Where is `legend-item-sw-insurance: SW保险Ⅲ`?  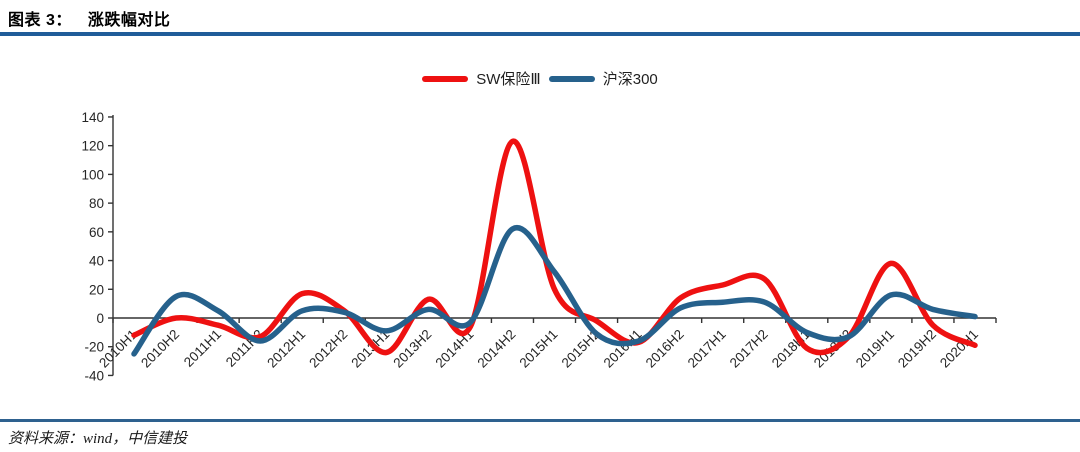
legend-item-sw-insurance: SW保险Ⅲ is located at coordinates (481, 78).